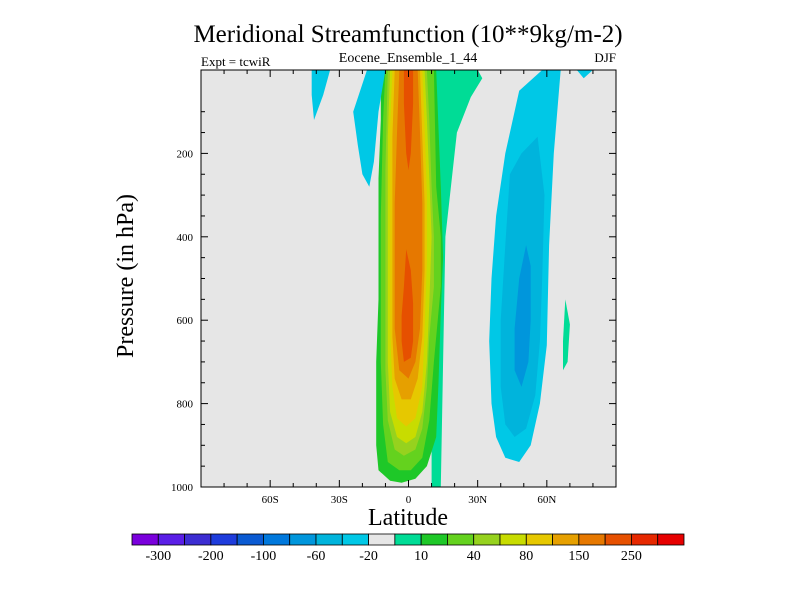  I want to click on y-tick-label: 400, so click(185, 238).